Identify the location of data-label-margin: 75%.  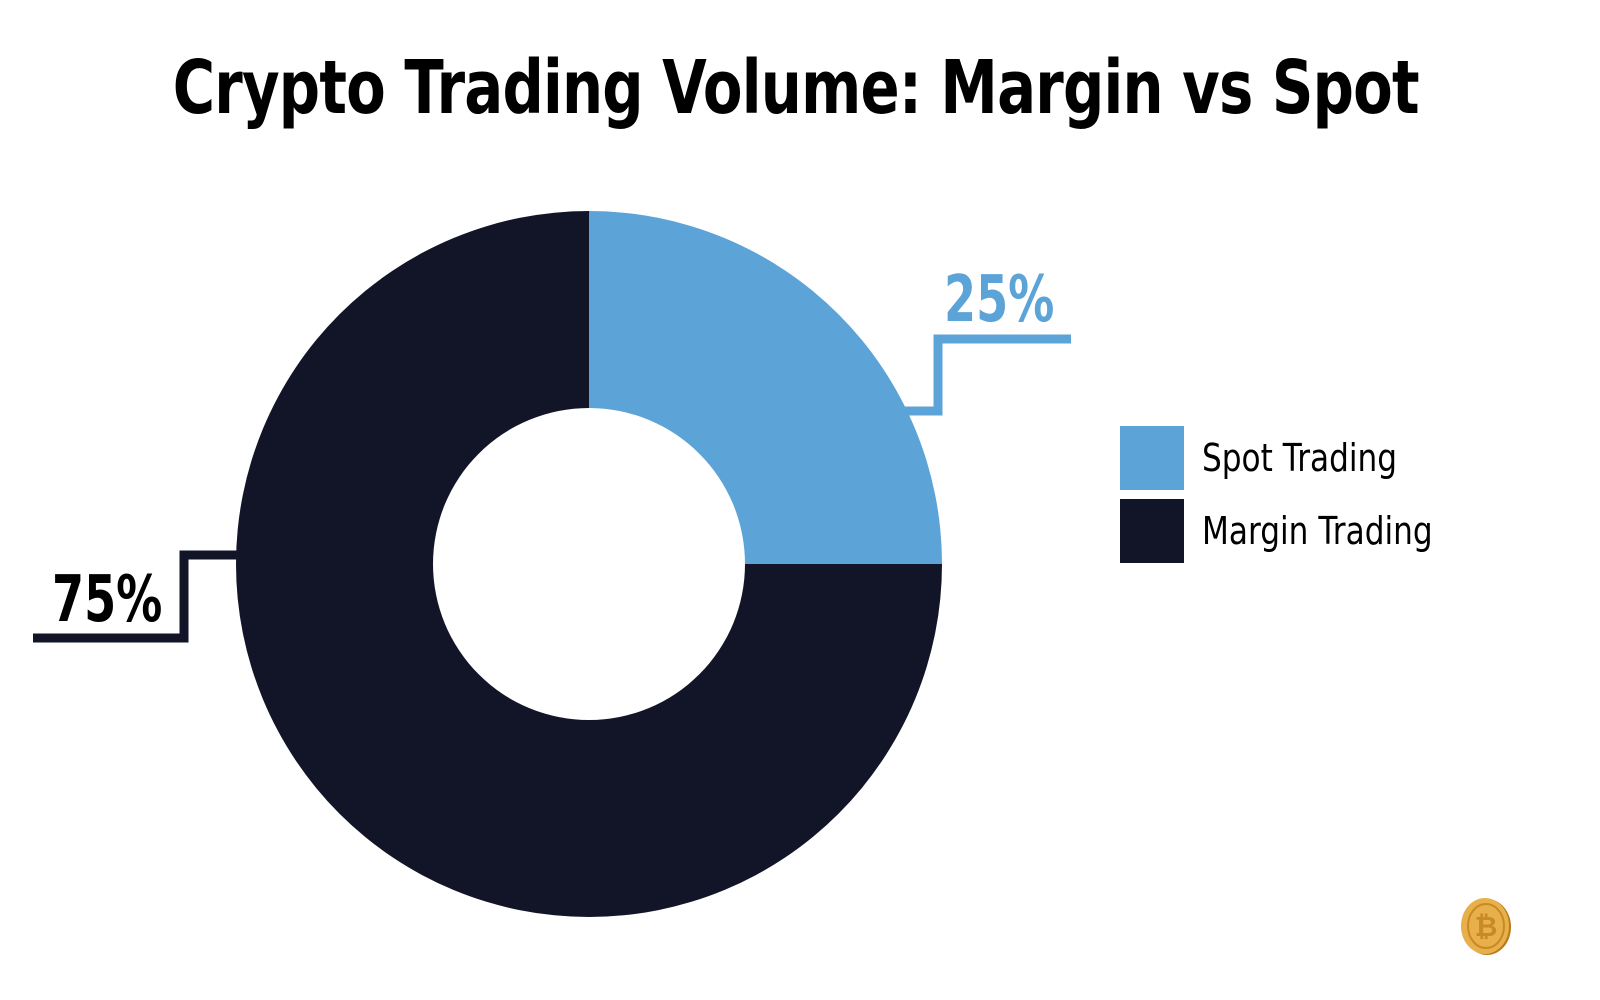
(107, 600).